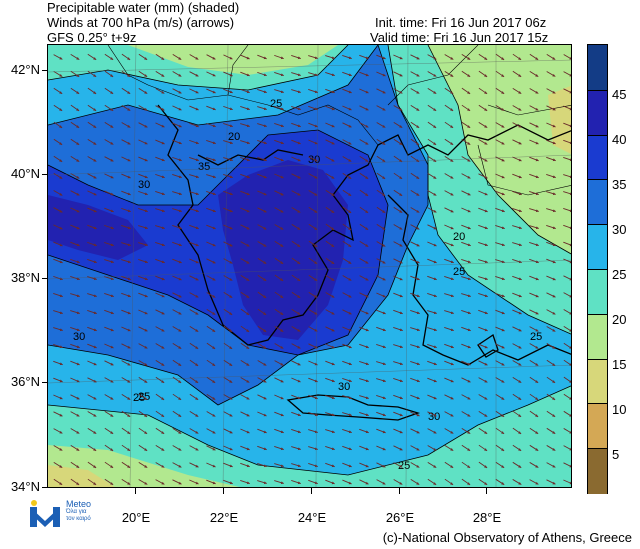  I want to click on wind-arrow, so click(567, 193).